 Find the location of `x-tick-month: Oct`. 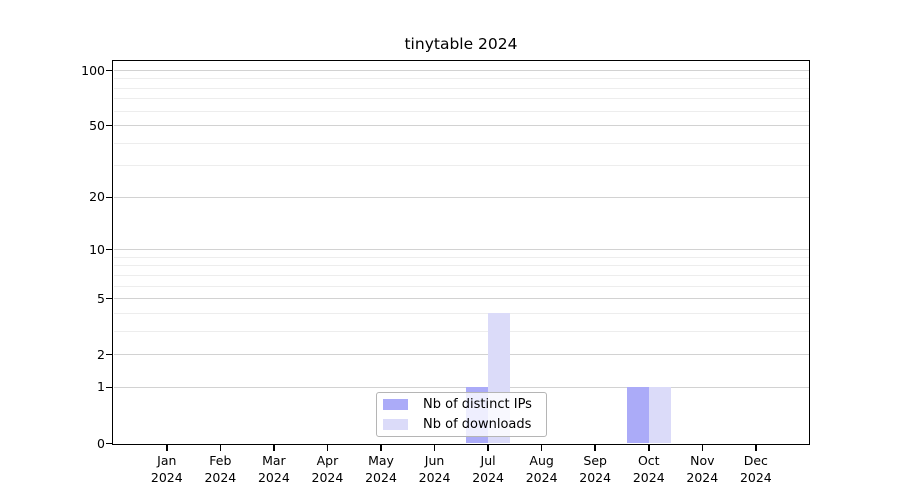

x-tick-month: Oct is located at coordinates (648, 460).